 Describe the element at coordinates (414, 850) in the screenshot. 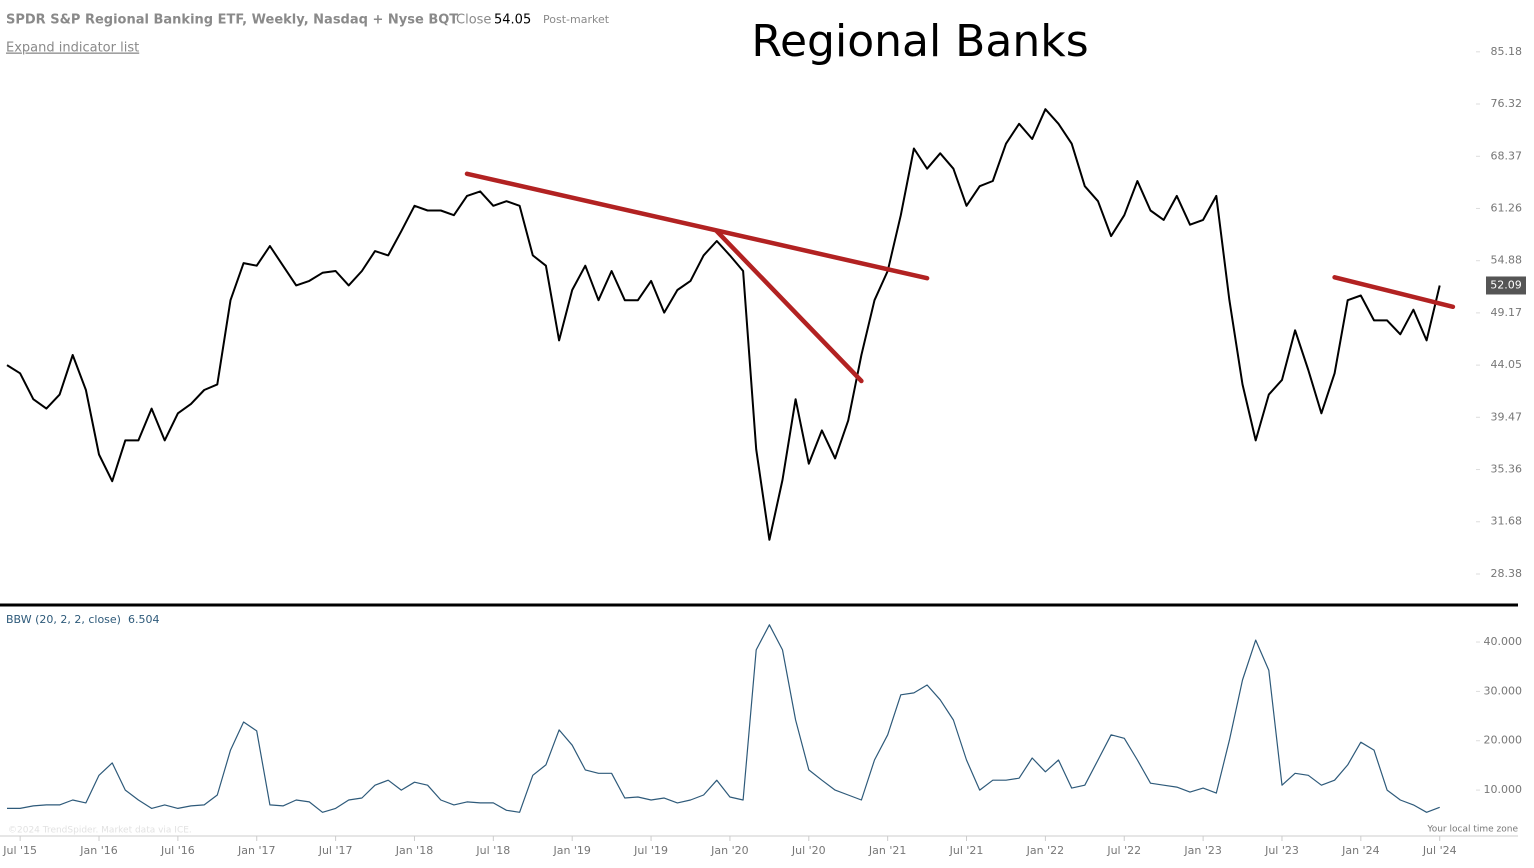

I see `x-tick-label: Jan '18` at that location.